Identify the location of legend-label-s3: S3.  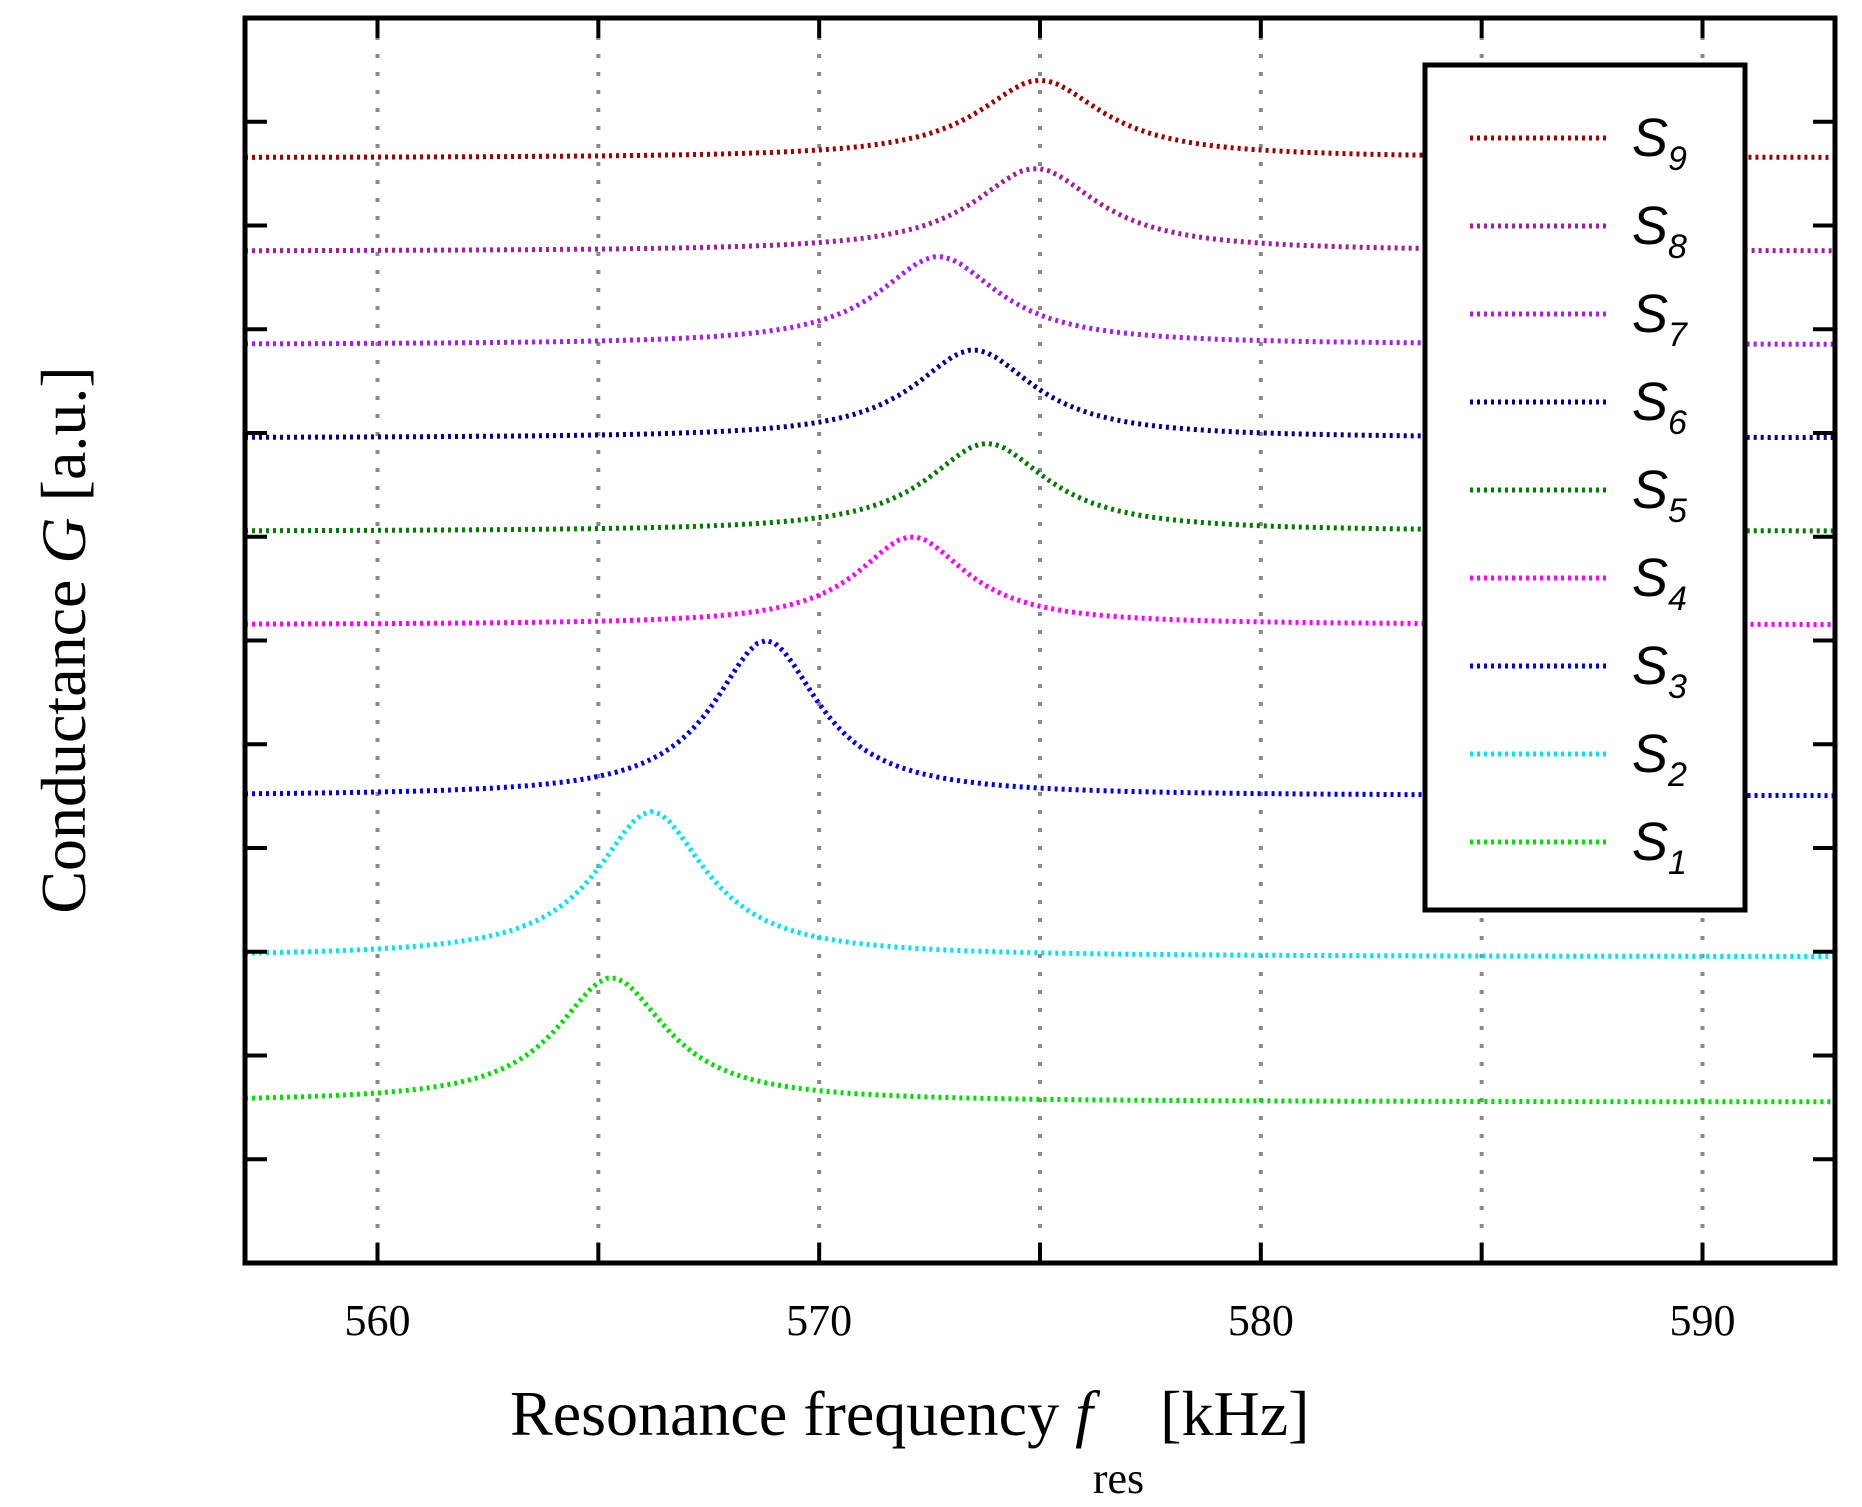
(1659, 671).